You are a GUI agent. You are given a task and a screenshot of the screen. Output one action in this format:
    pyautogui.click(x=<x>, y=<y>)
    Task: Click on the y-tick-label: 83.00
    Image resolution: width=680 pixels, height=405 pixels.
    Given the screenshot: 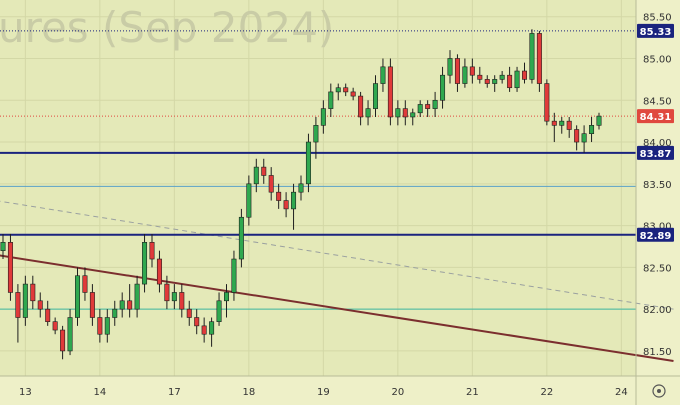 What is the action you would take?
    pyautogui.click(x=657, y=227)
    